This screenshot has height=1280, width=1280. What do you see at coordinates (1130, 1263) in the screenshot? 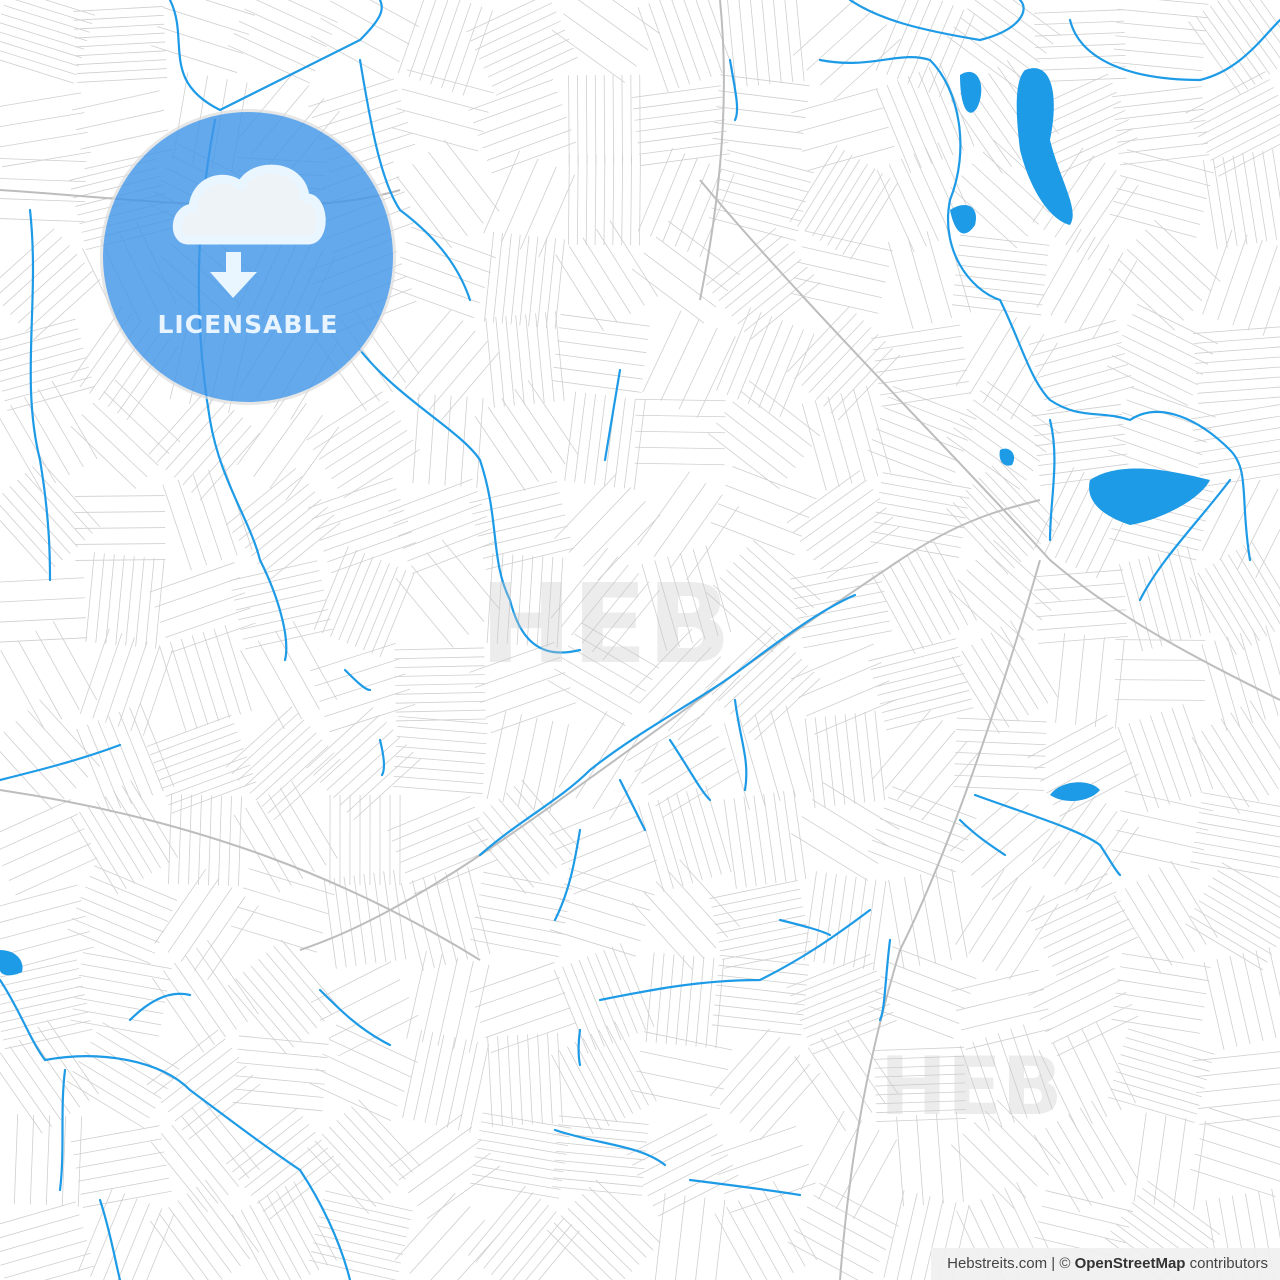
I see `attribution-osm-link: OpenStreetMap` at bounding box center [1130, 1263].